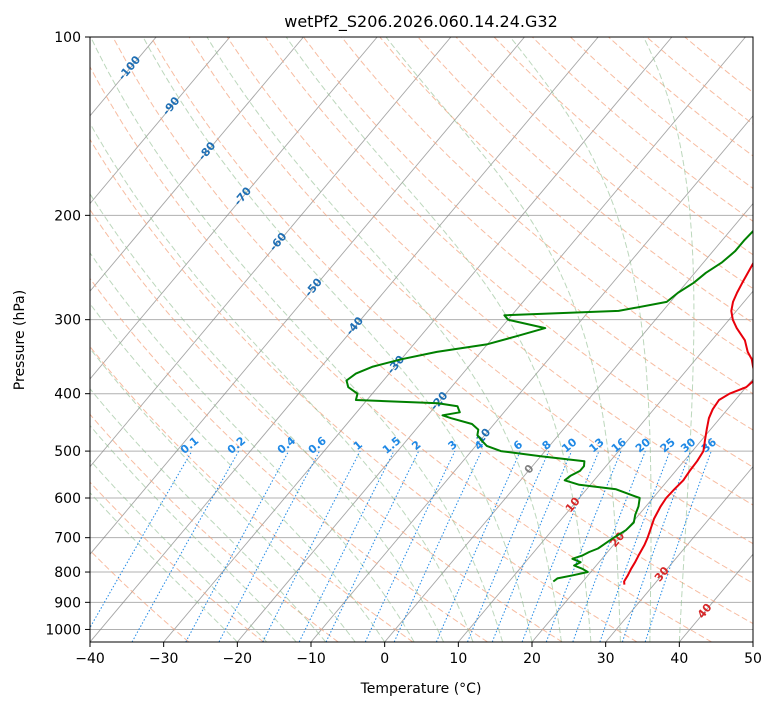  Describe the element at coordinates (606, 659) in the screenshot. I see `x-tick-label: 30` at that location.